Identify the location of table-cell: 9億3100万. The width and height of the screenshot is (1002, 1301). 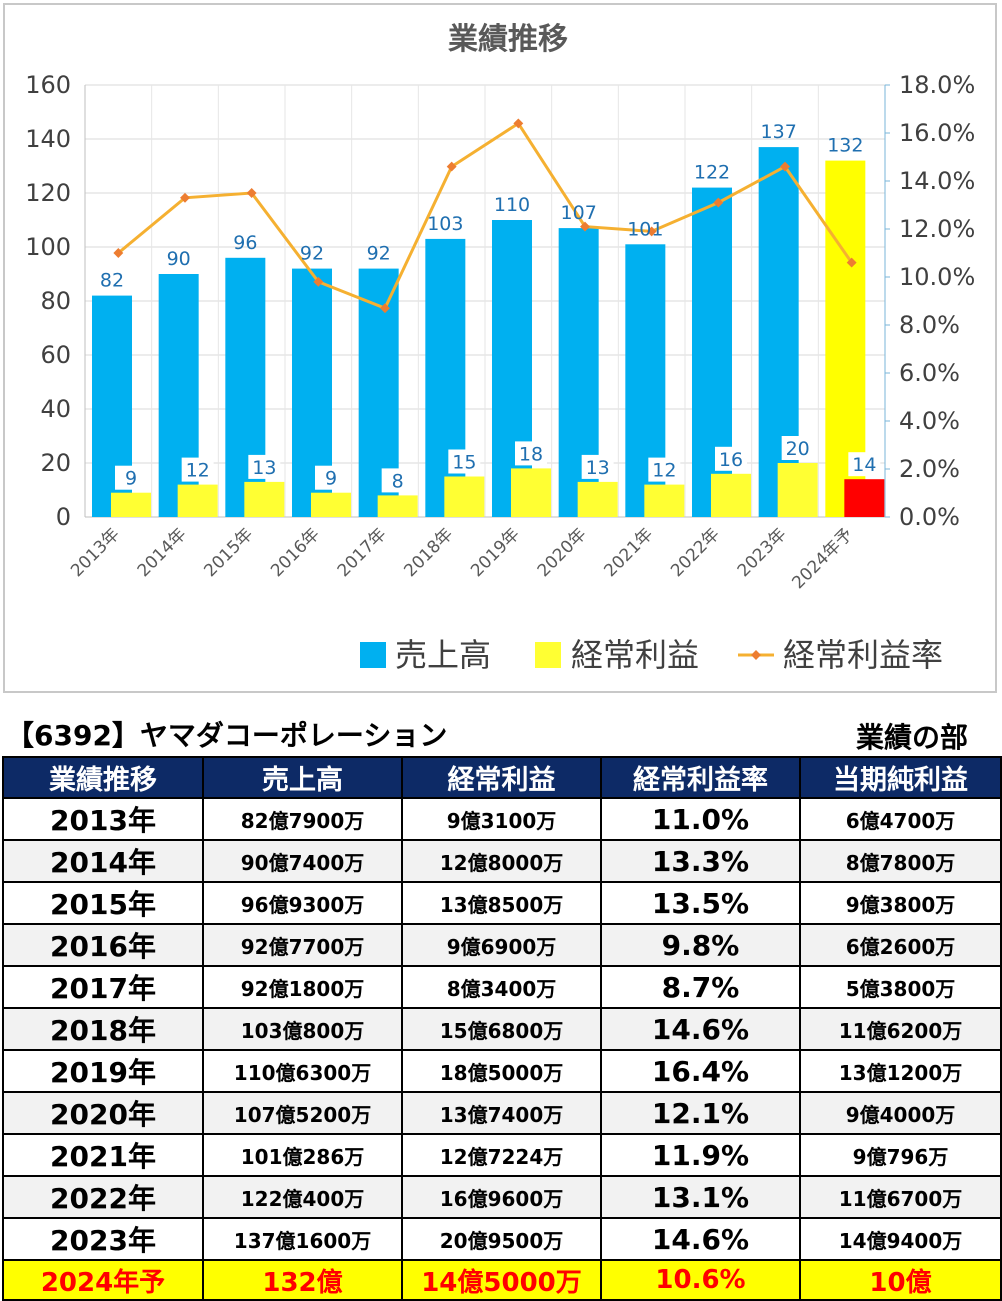
(501, 819).